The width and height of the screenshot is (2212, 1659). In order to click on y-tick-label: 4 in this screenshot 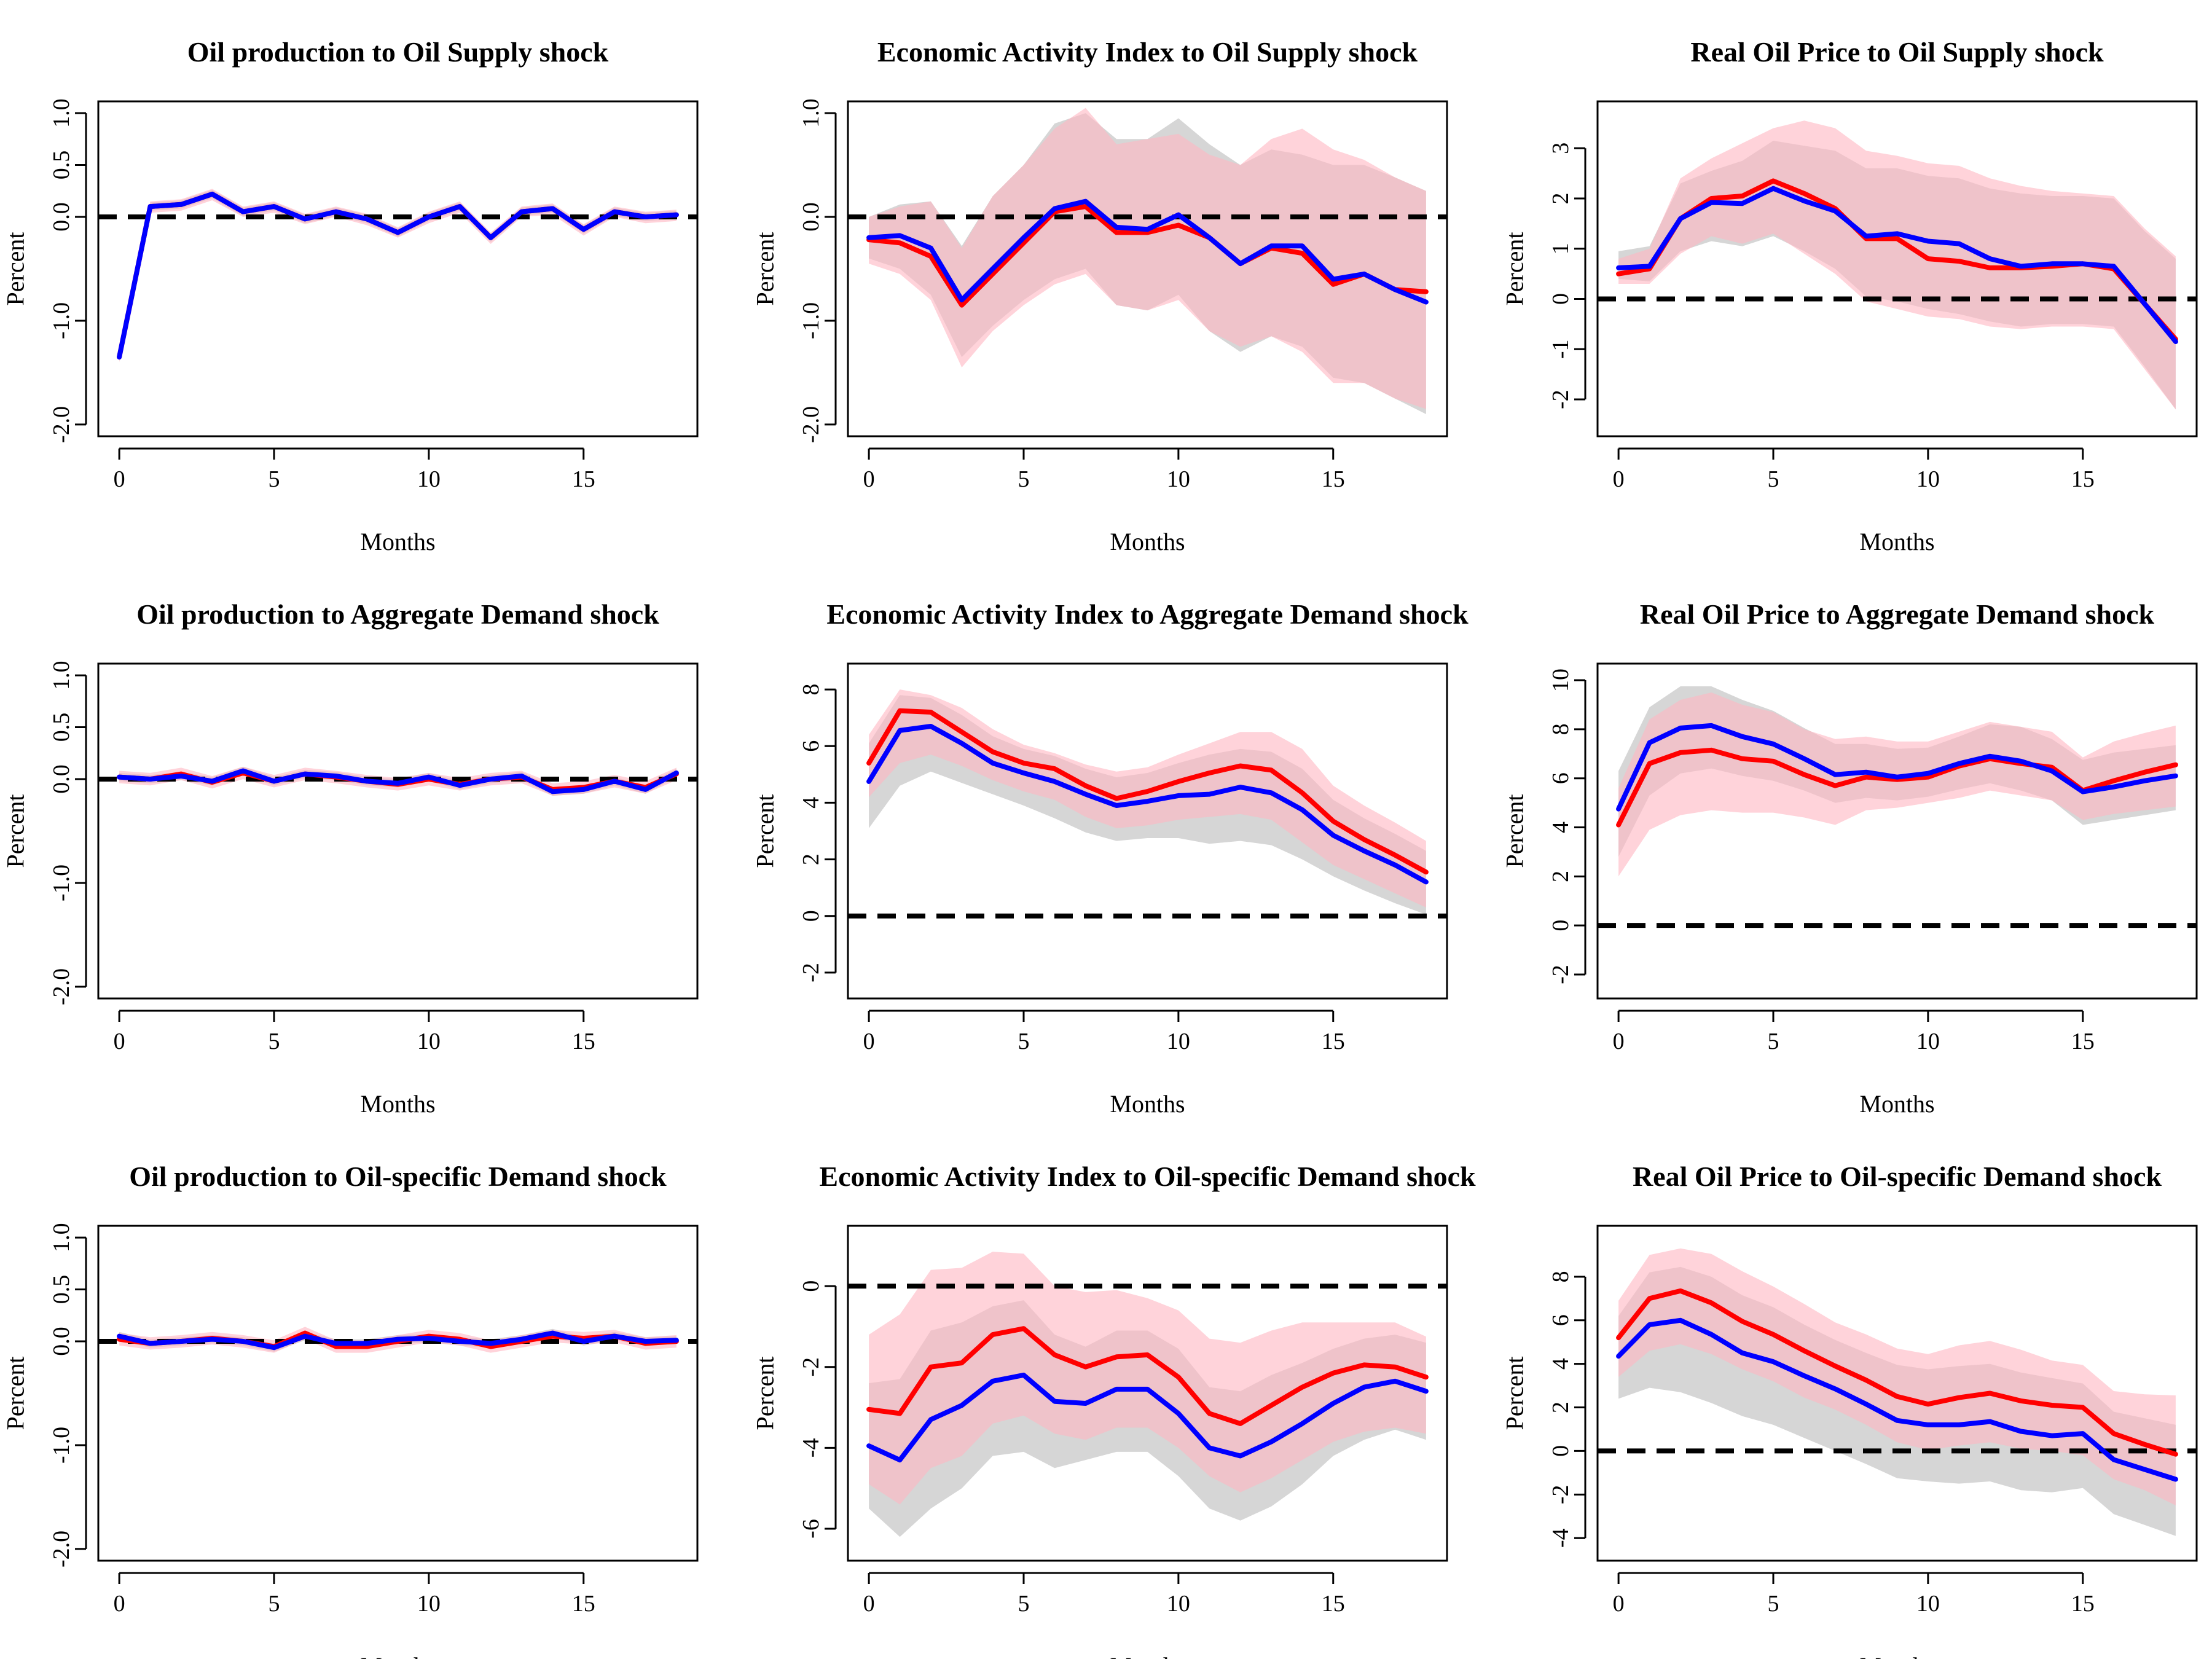, I will do `click(811, 803)`.